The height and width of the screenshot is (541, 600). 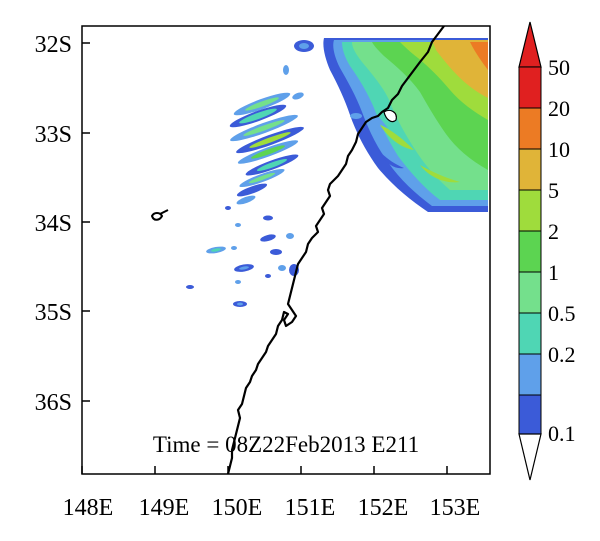 I want to click on lake-outline, so click(x=159, y=215).